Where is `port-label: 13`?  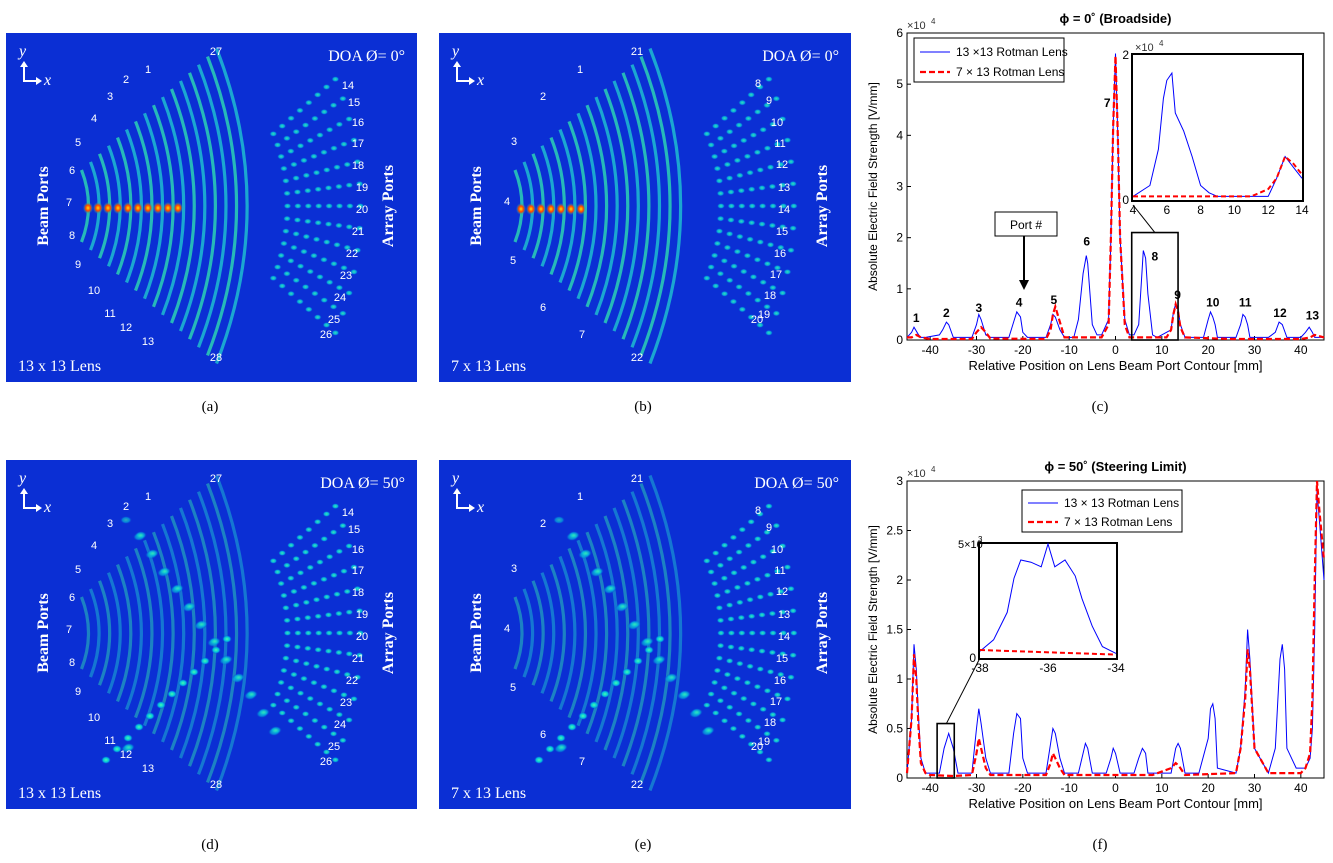 port-label: 13 is located at coordinates (784, 615).